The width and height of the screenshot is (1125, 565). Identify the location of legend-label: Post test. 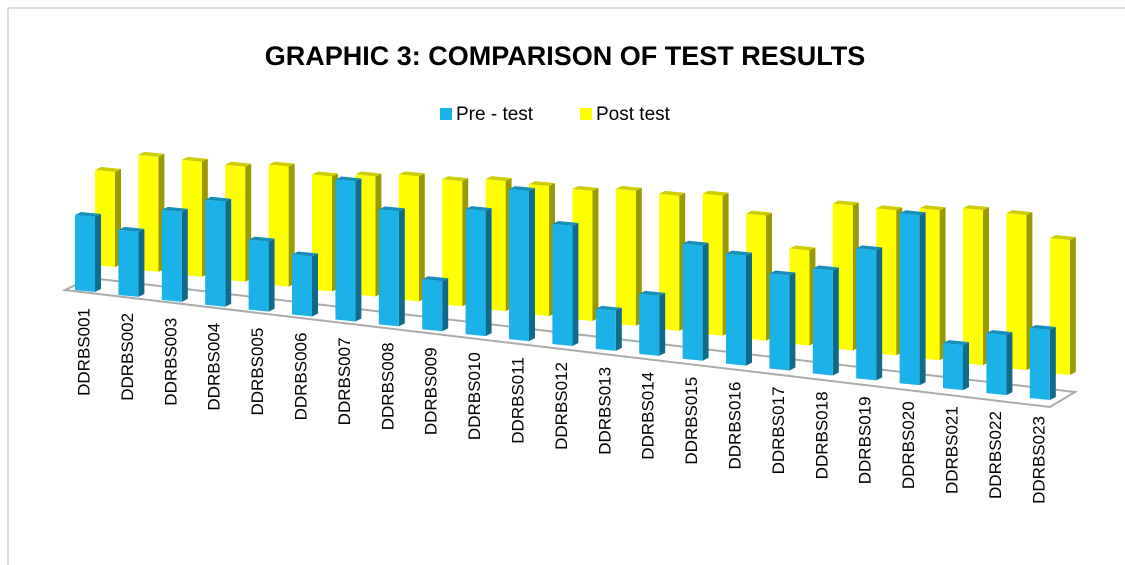
(633, 114).